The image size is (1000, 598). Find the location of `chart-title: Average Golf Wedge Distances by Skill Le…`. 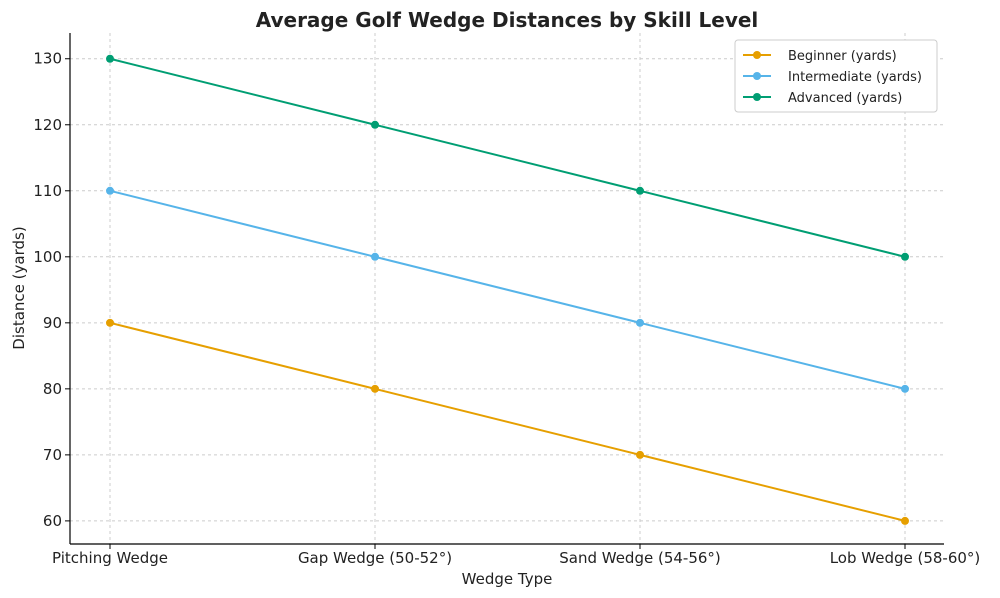

chart-title: Average Golf Wedge Distances by Skill Le… is located at coordinates (507, 20).